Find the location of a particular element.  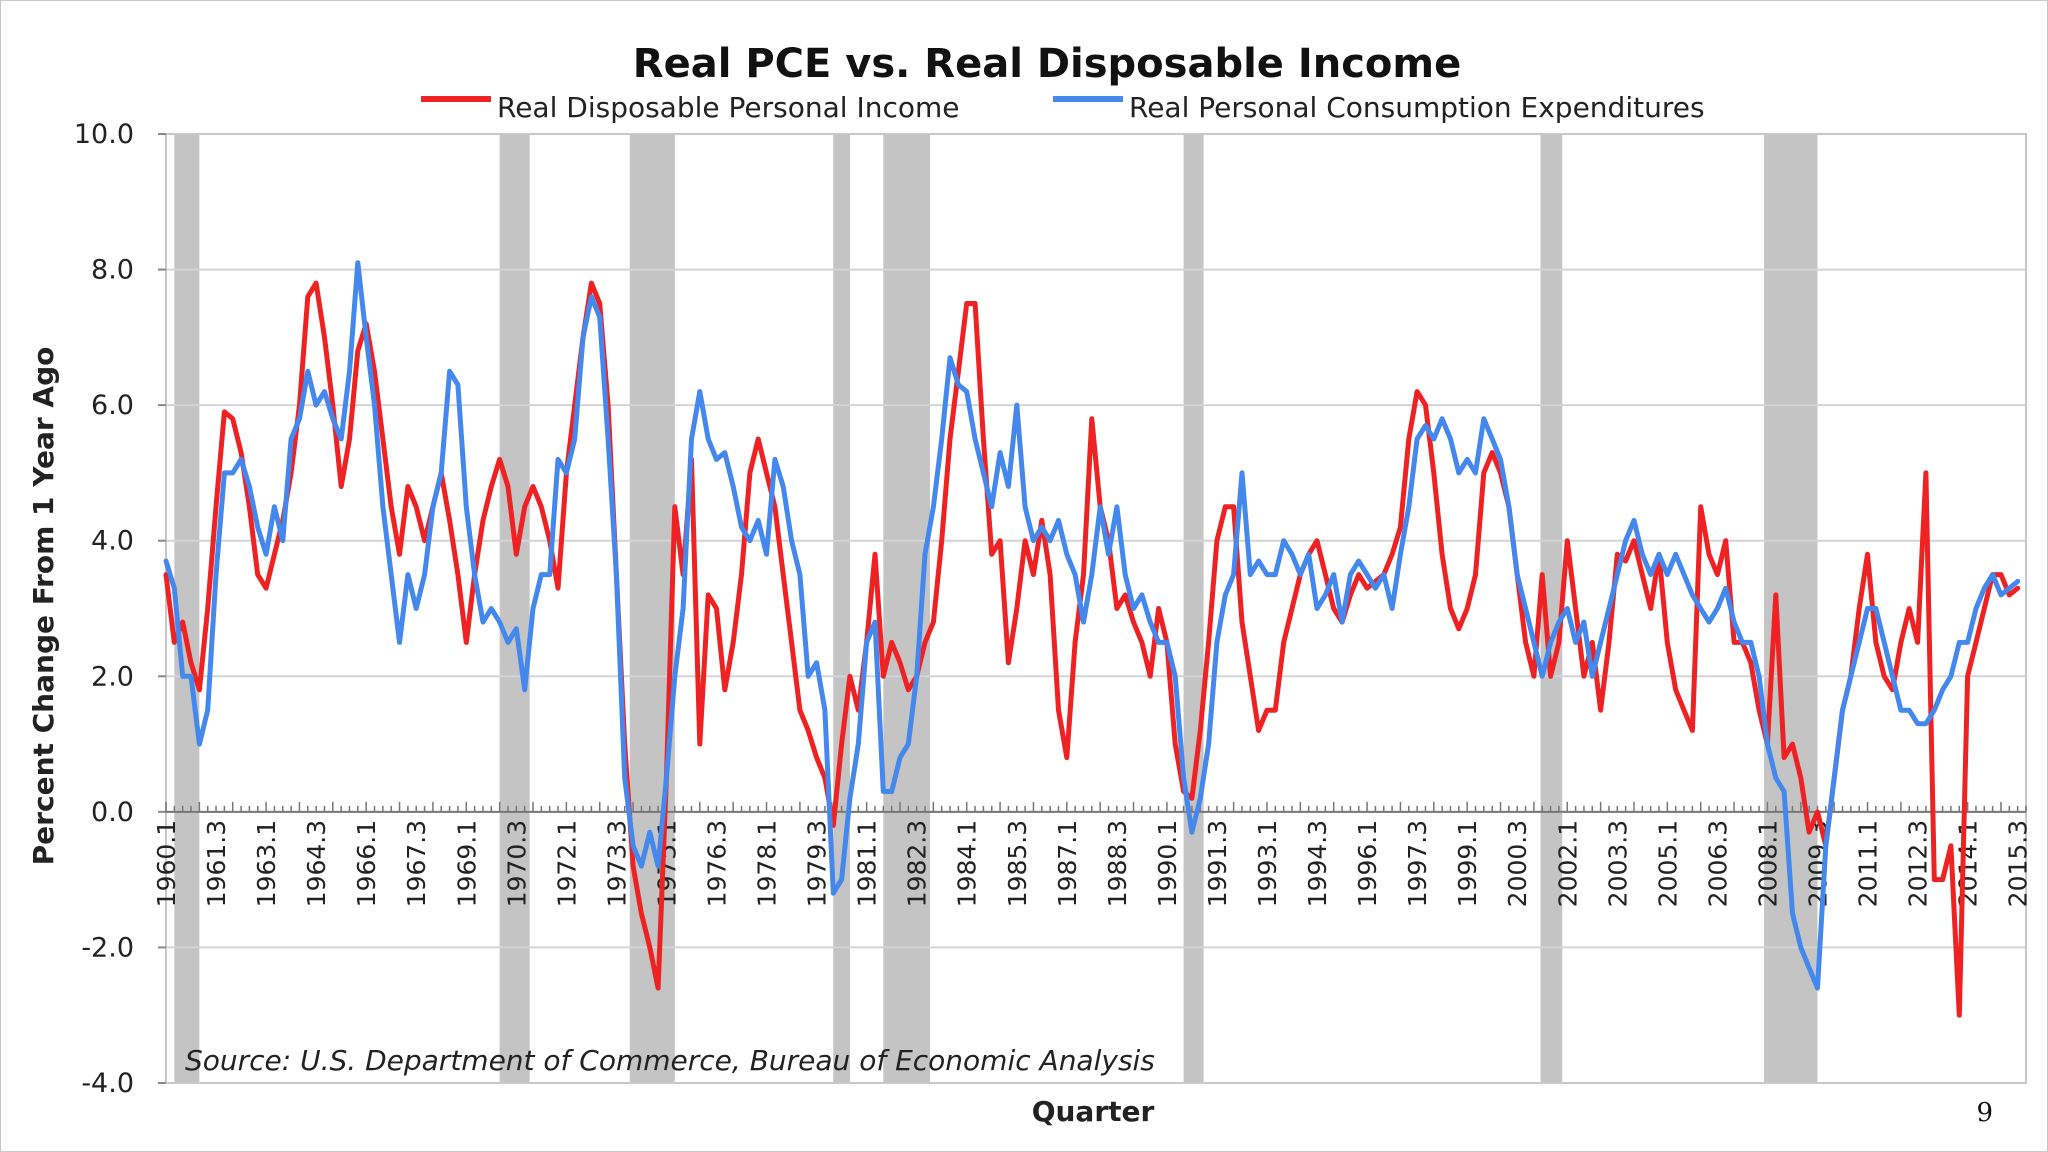

y-tick-label-1: -2.0 is located at coordinates (107, 947).